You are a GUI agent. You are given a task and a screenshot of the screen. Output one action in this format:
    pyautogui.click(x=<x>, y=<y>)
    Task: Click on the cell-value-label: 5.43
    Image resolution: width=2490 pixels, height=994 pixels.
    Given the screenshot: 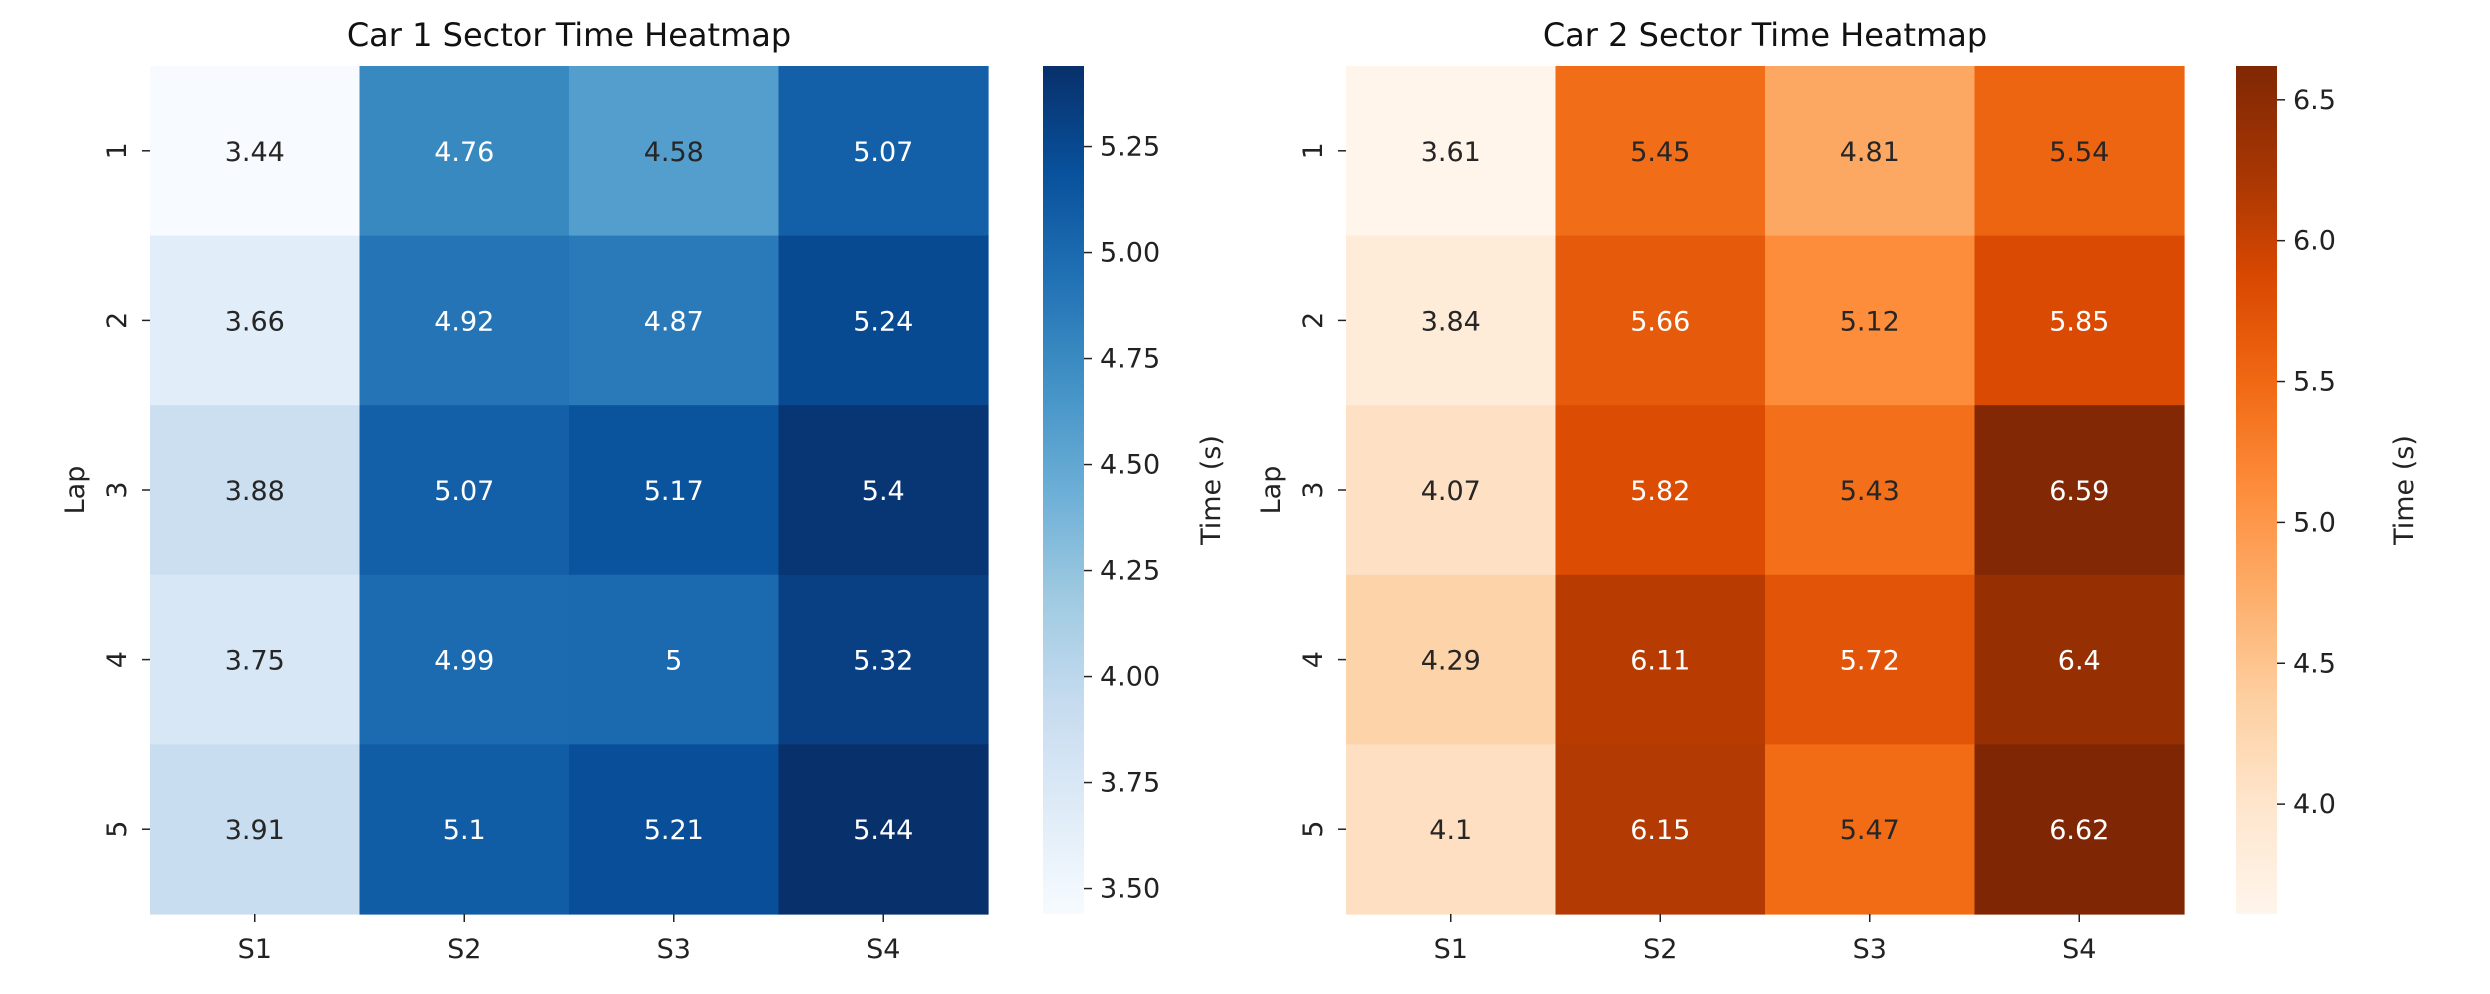 What is the action you would take?
    pyautogui.click(x=1870, y=491)
    